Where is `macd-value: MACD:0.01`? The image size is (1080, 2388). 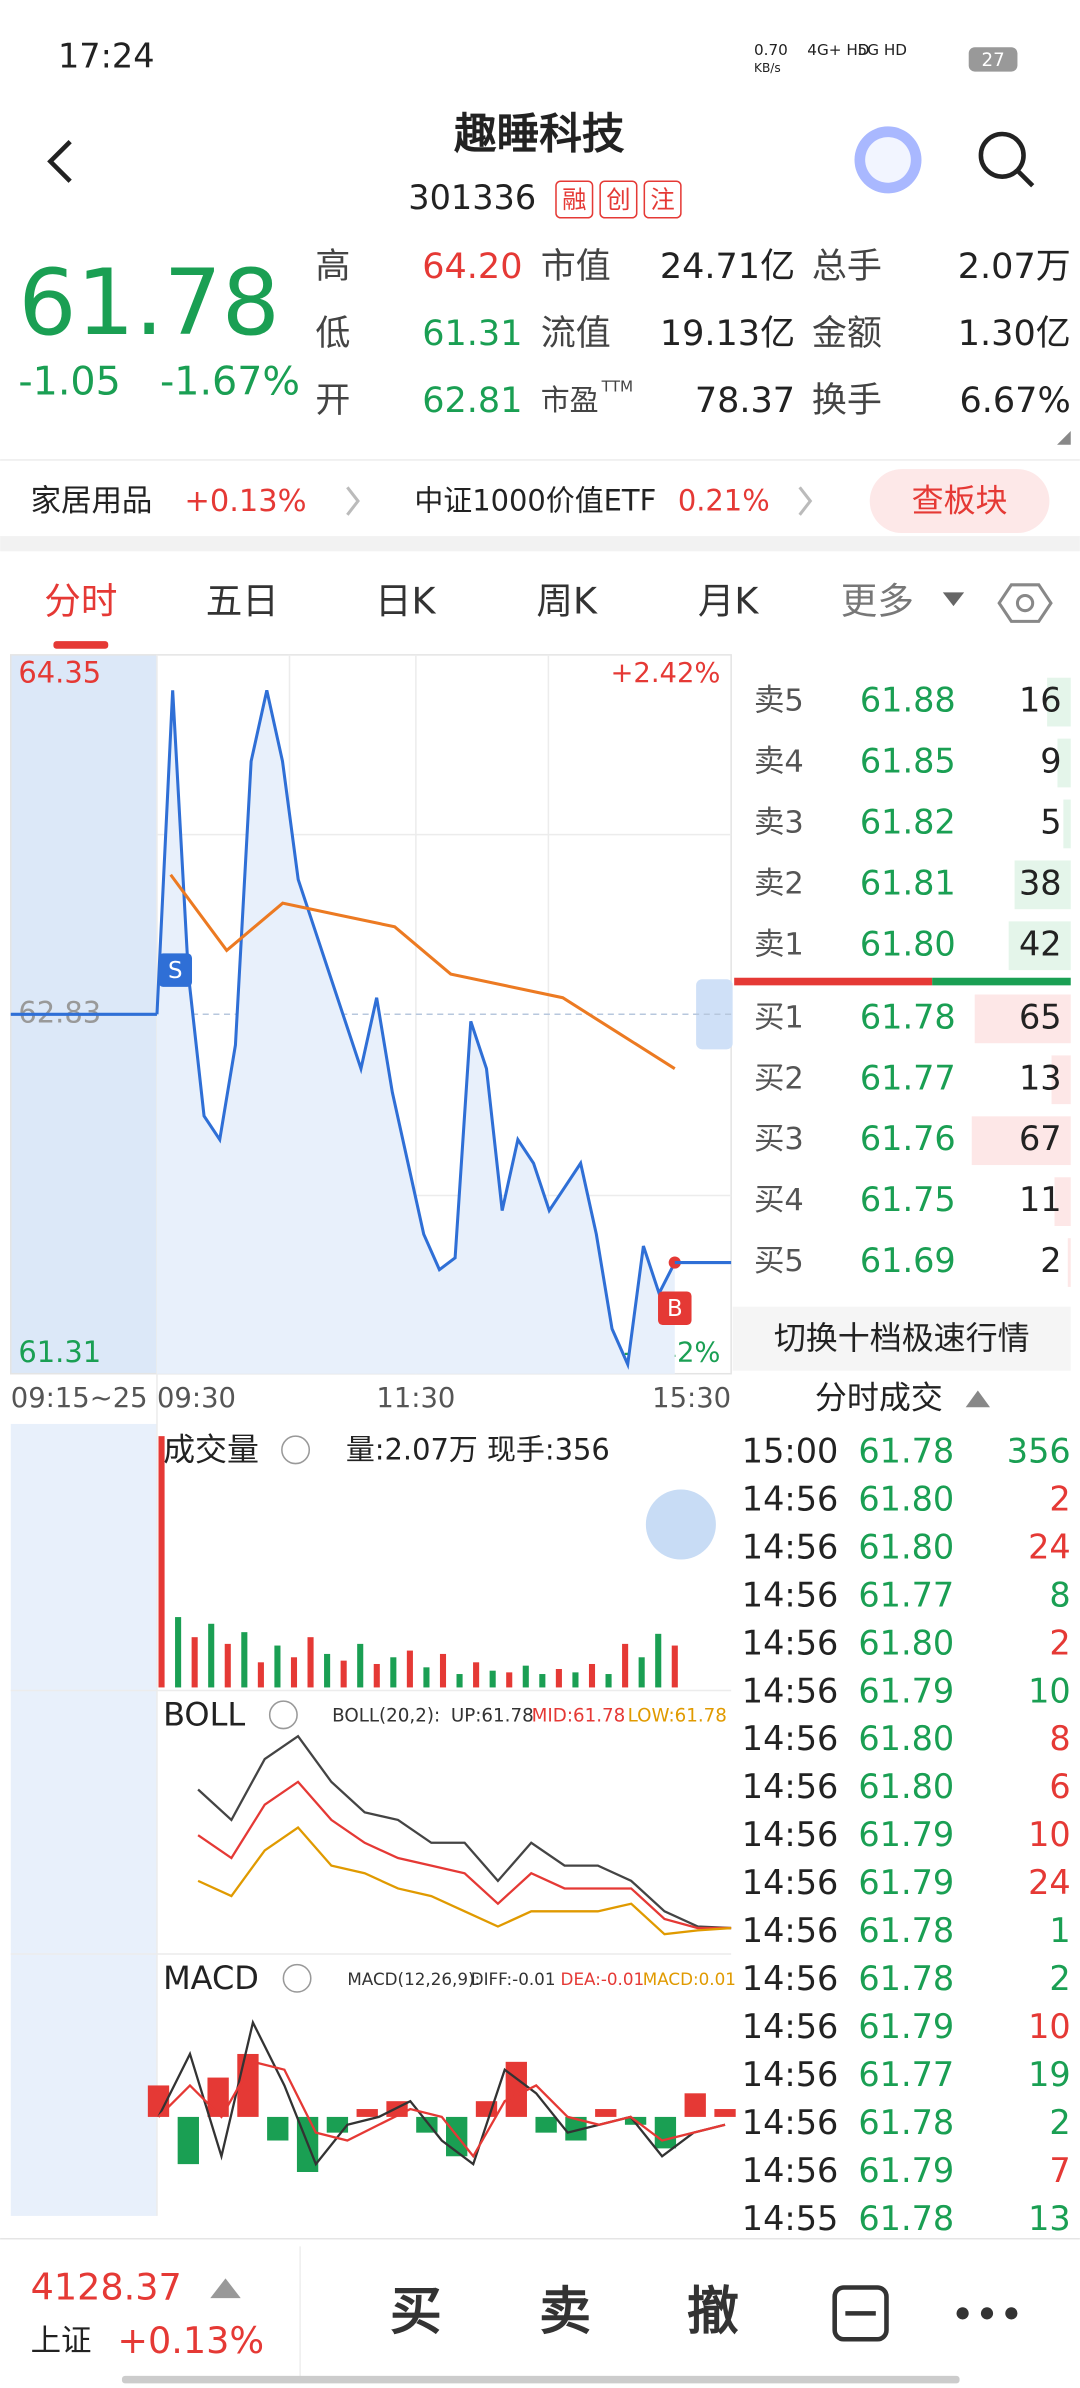 macd-value: MACD:0.01 is located at coordinates (689, 1979).